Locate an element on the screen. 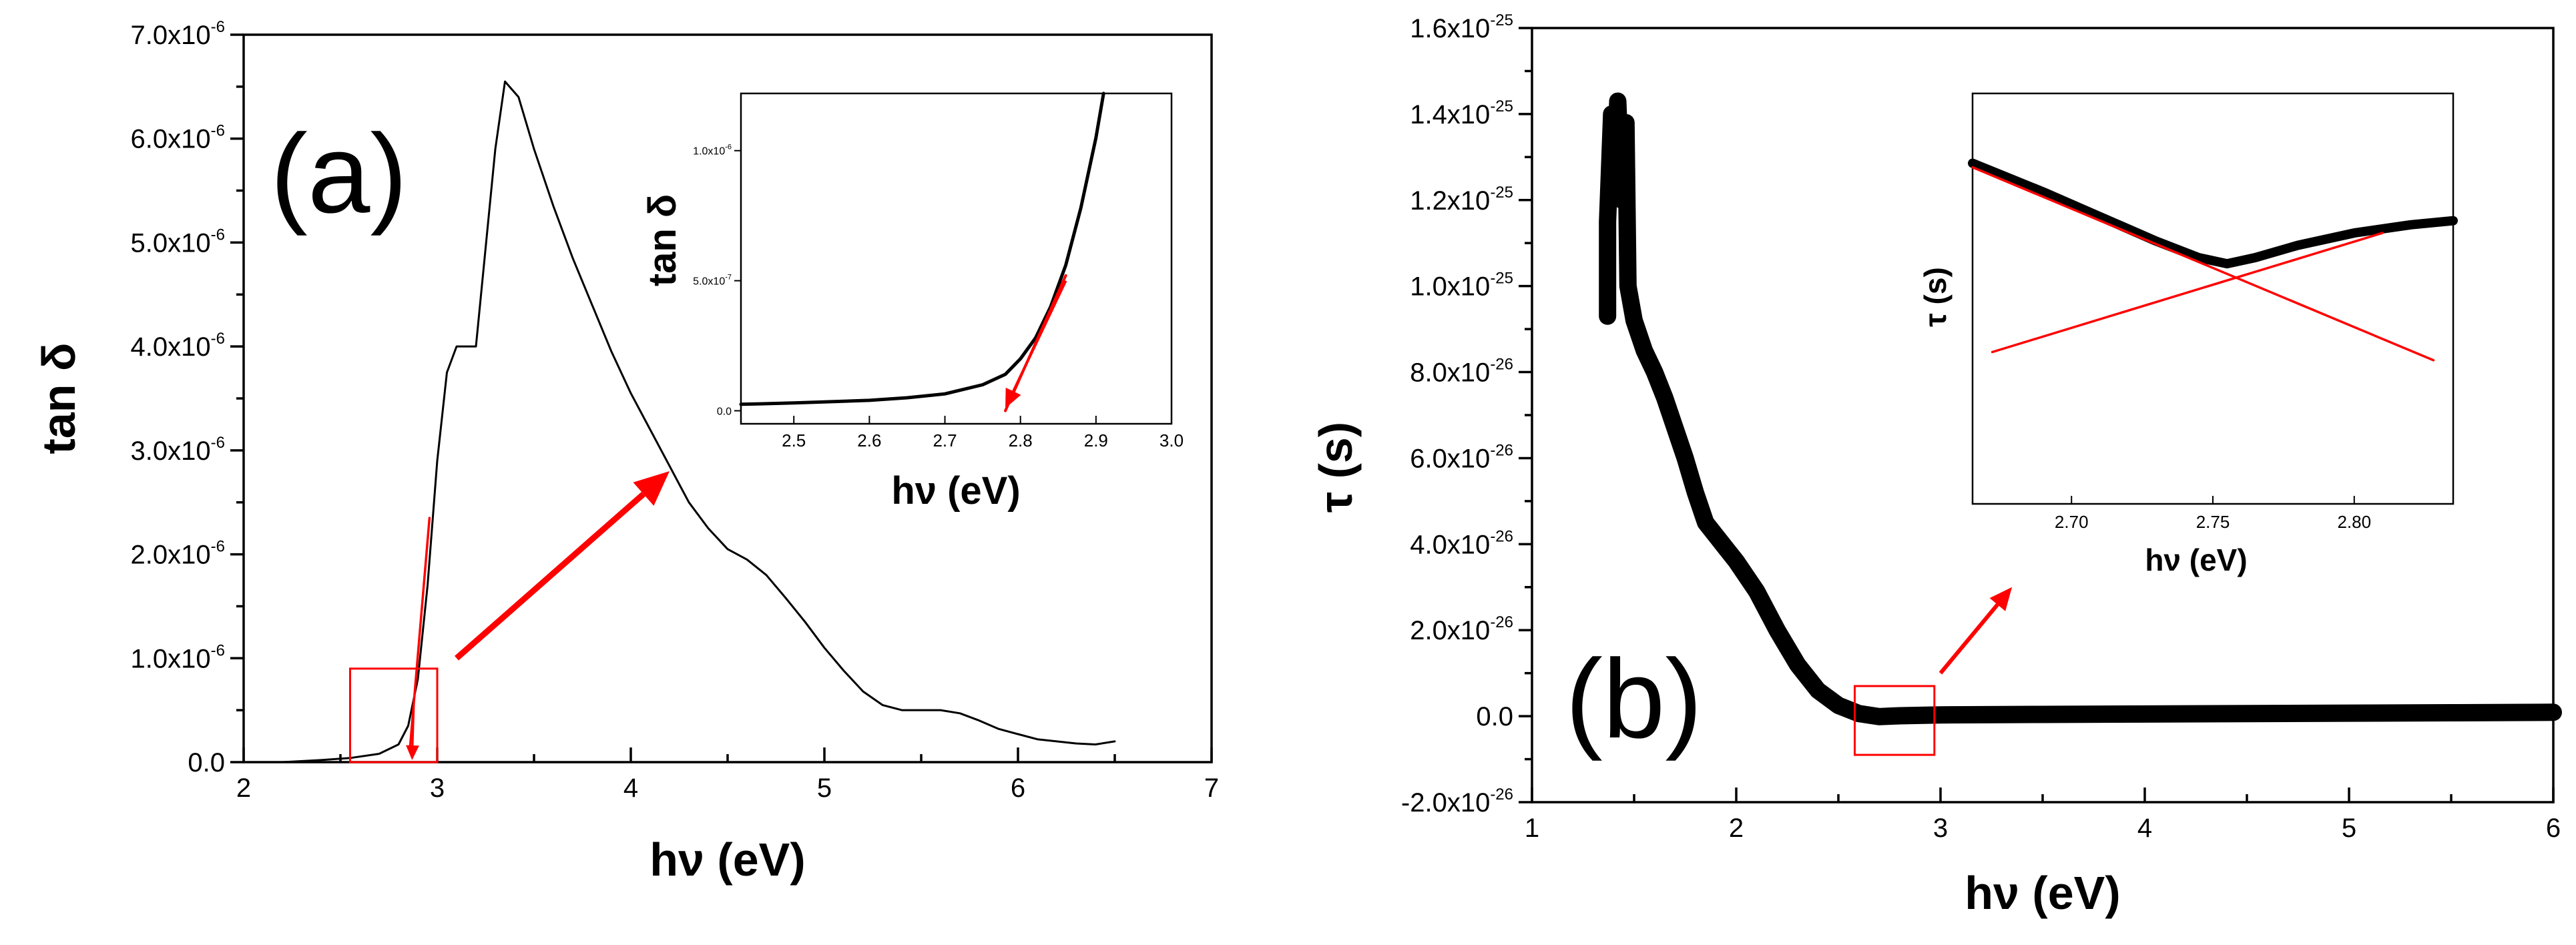 This screenshot has width=2576, height=945. inset-x-tick-label: 2.80 is located at coordinates (2354, 522).